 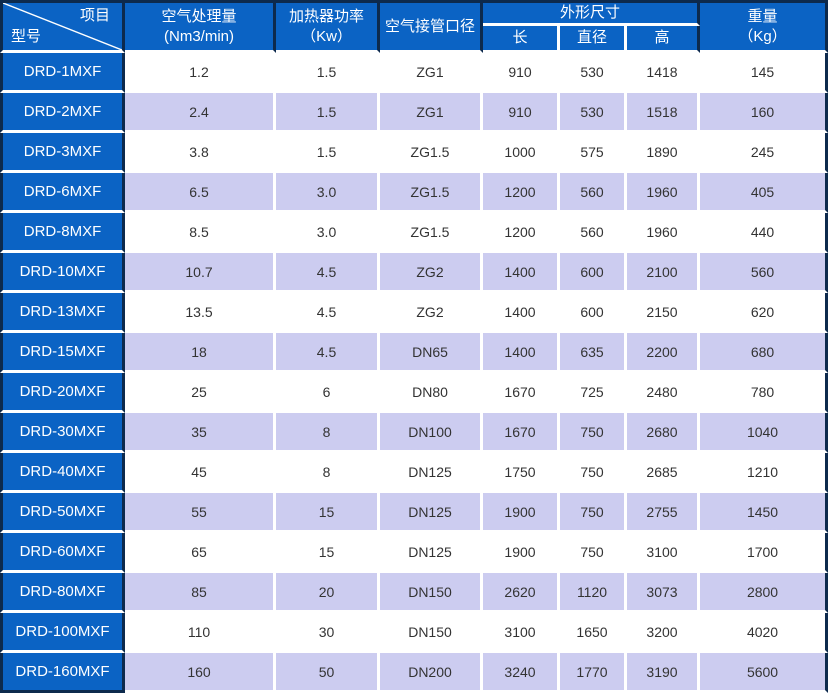 I want to click on cell-capacity: 65, so click(x=200, y=553).